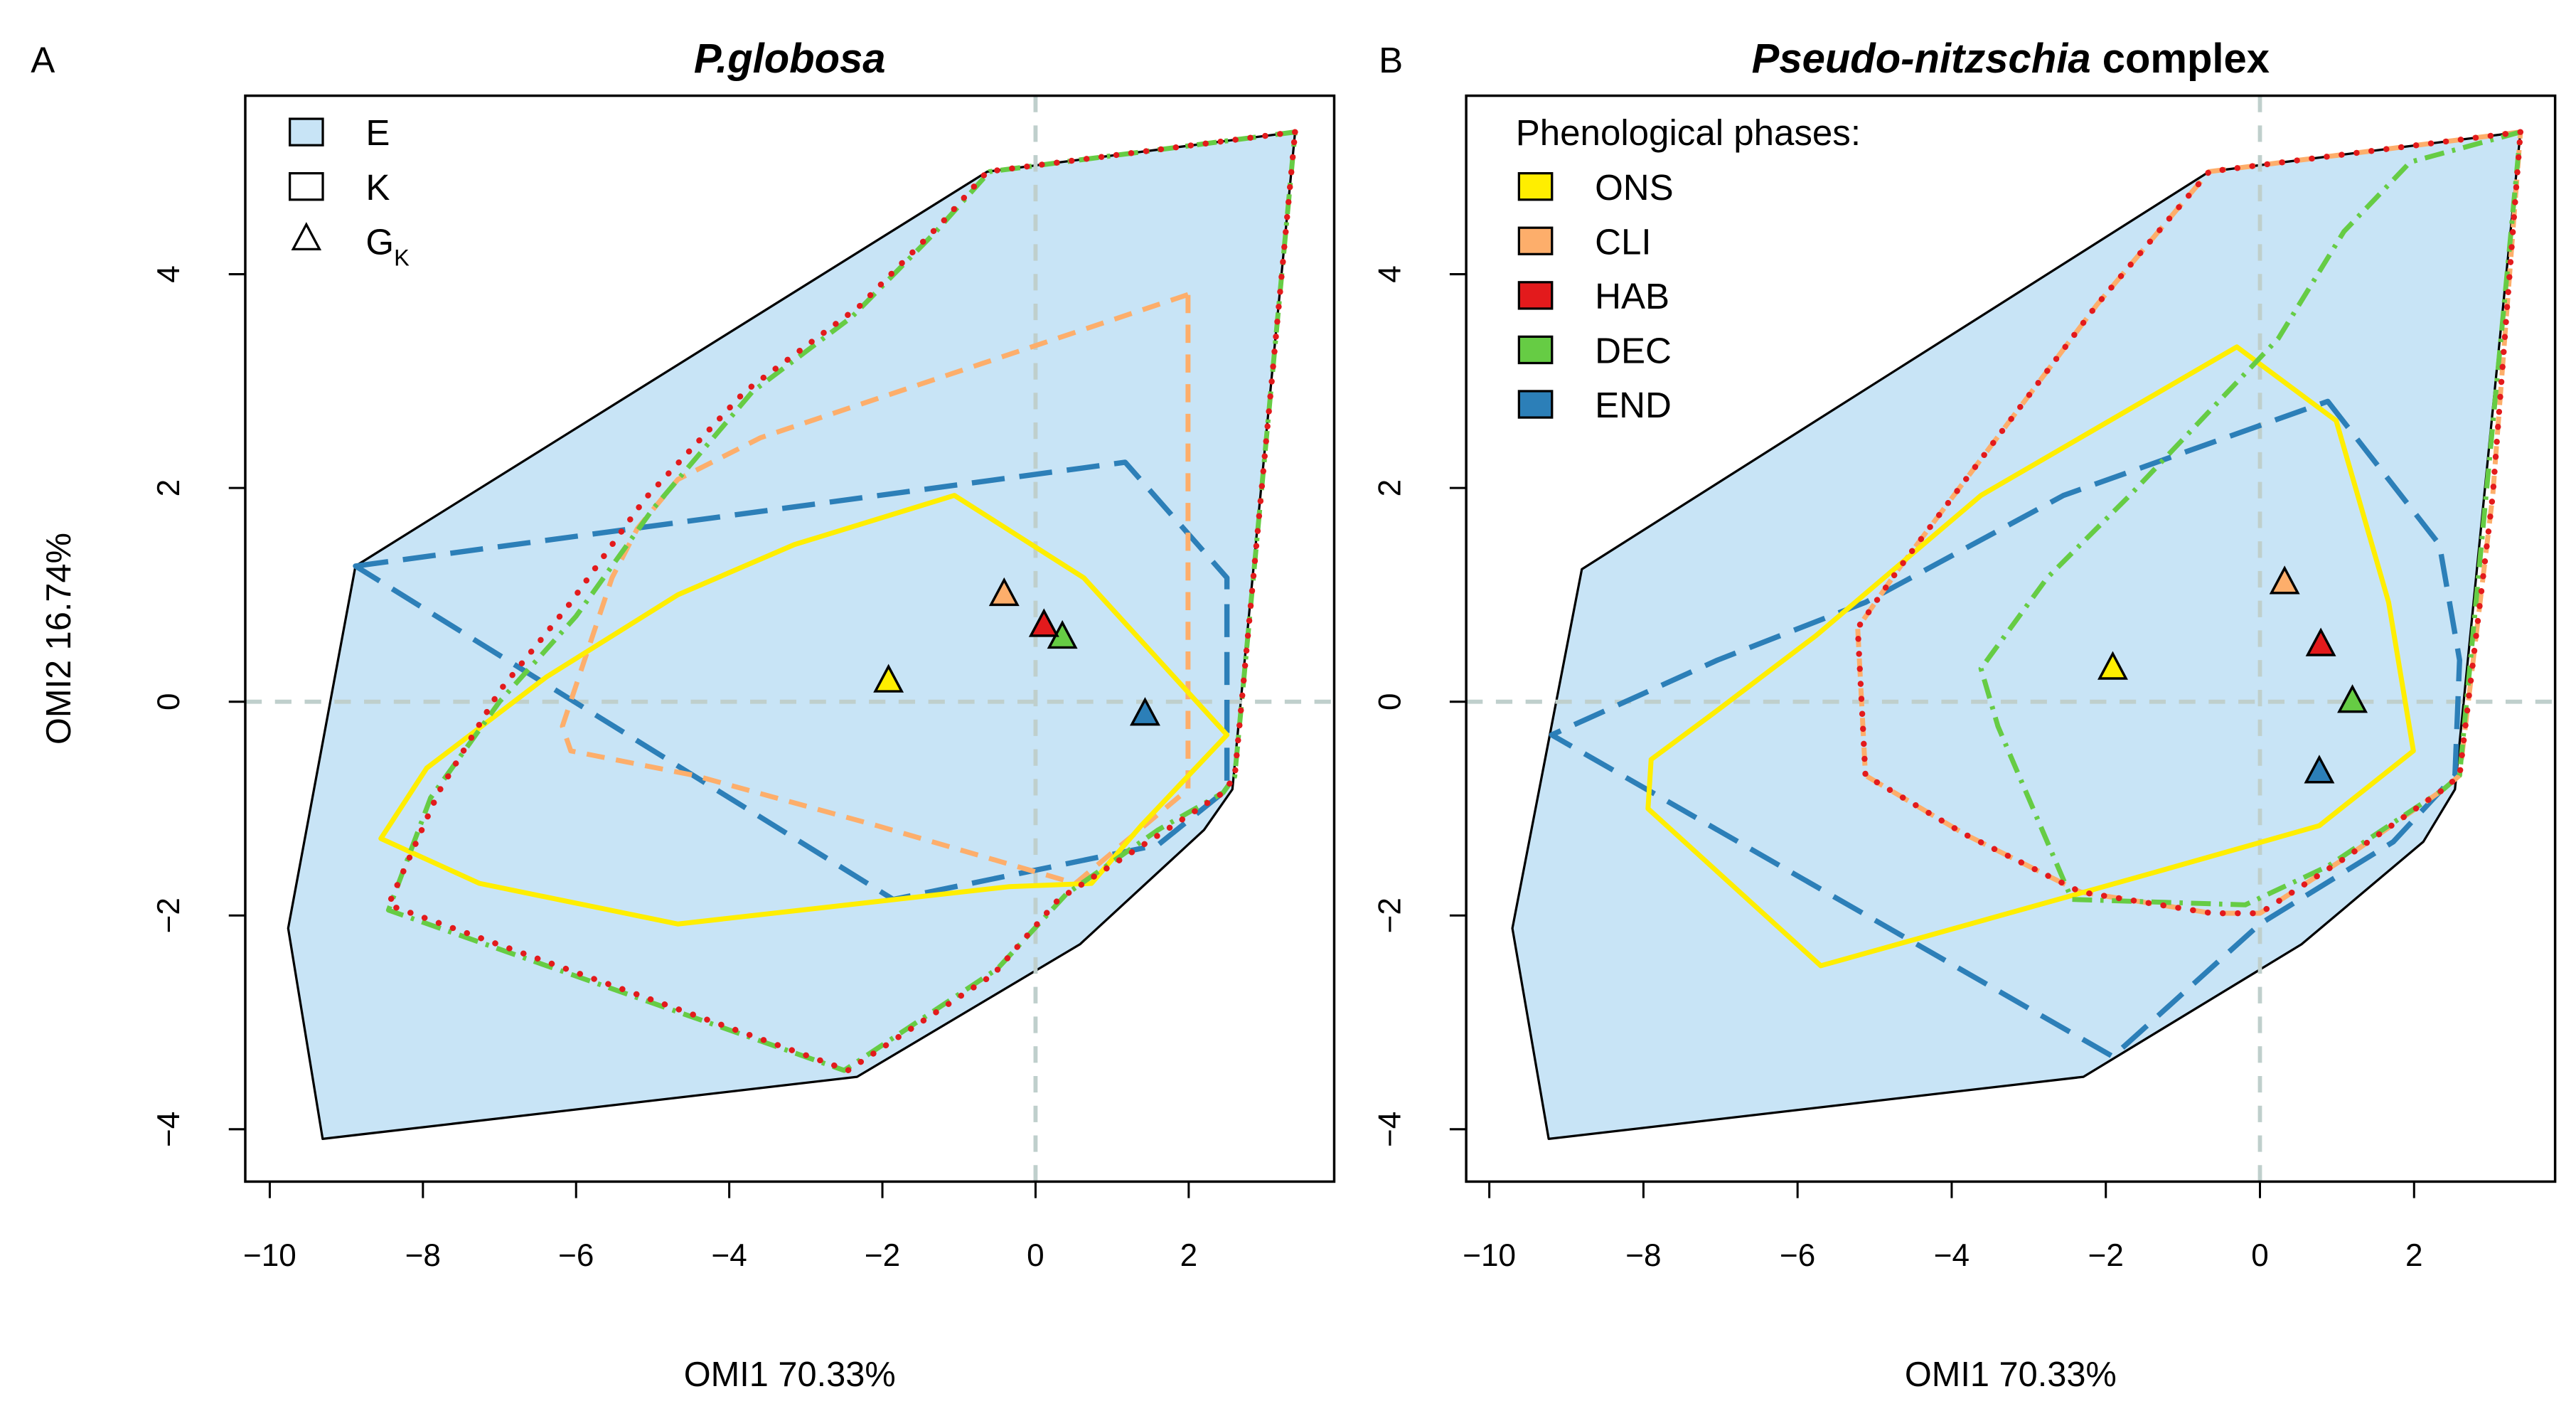  Describe the element at coordinates (2352, 698) in the screenshot. I see `centroid-marker-dec` at that location.